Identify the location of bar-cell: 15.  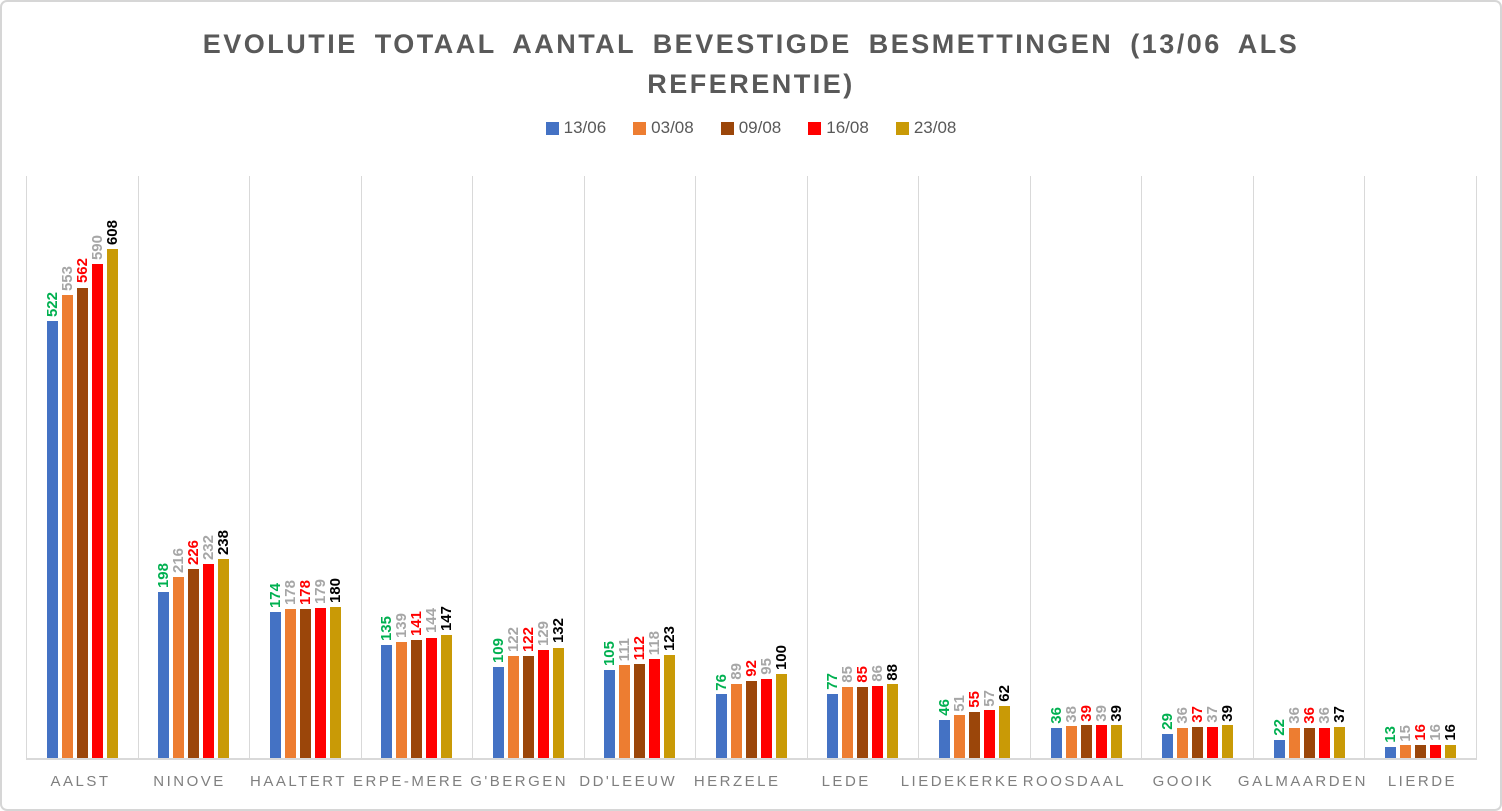
(1406, 467).